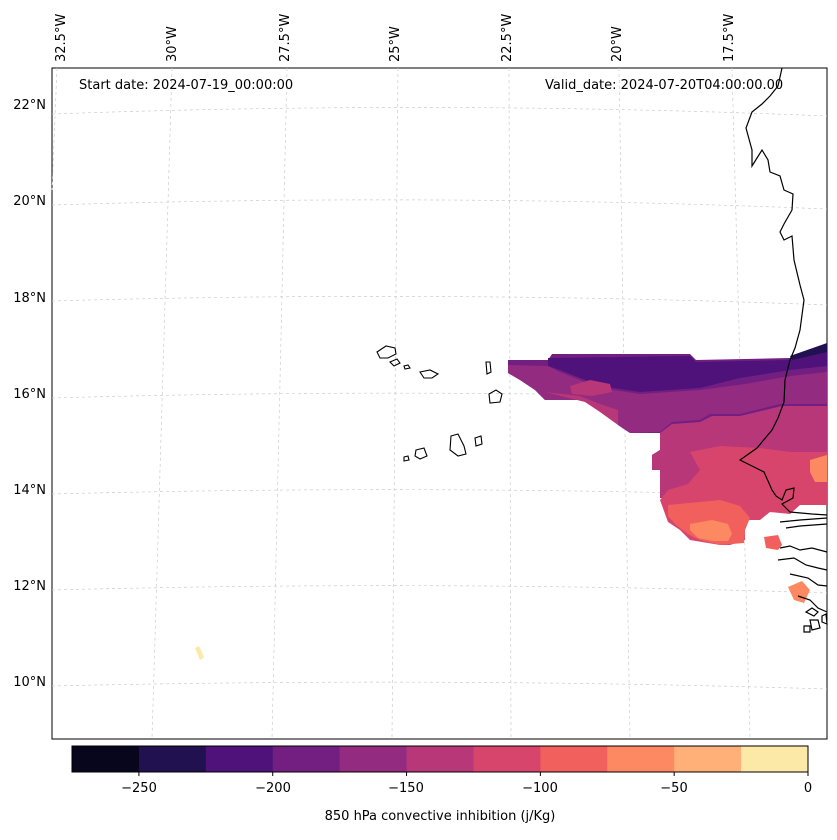 The height and width of the screenshot is (840, 837). What do you see at coordinates (617, 44) in the screenshot?
I see `lon-label-20w: 20°W` at bounding box center [617, 44].